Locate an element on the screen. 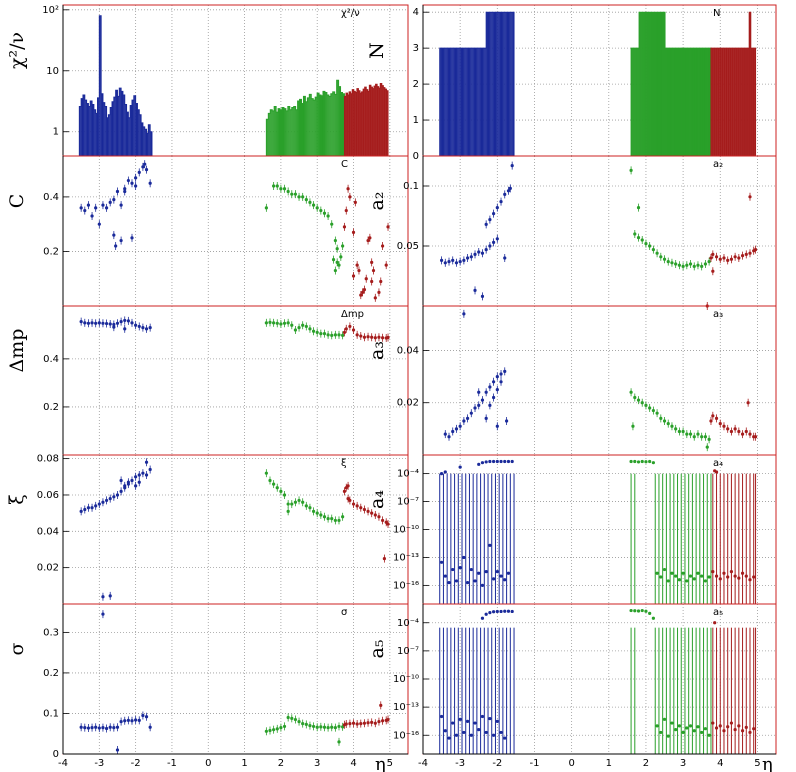 The width and height of the screenshot is (796, 772). chi2-panel-label: χ²/ν is located at coordinates (350, 13).